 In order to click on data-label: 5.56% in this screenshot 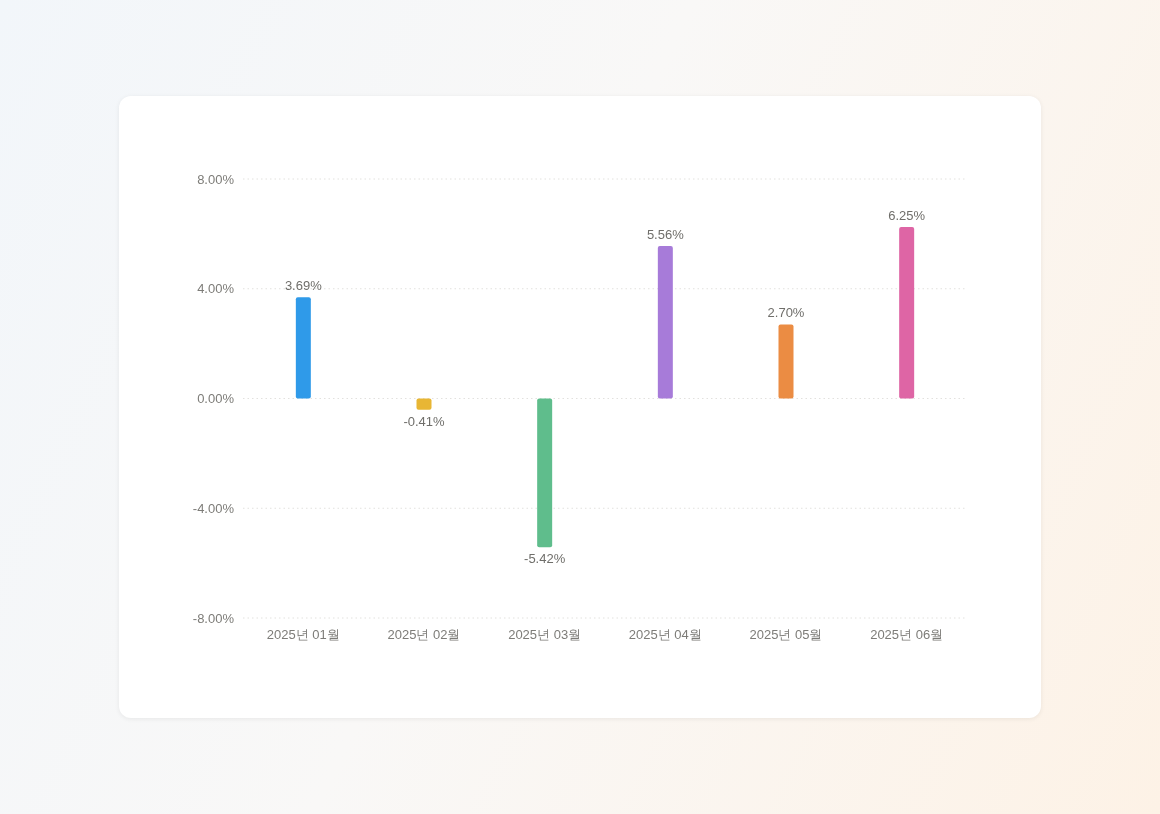, I will do `click(665, 234)`.